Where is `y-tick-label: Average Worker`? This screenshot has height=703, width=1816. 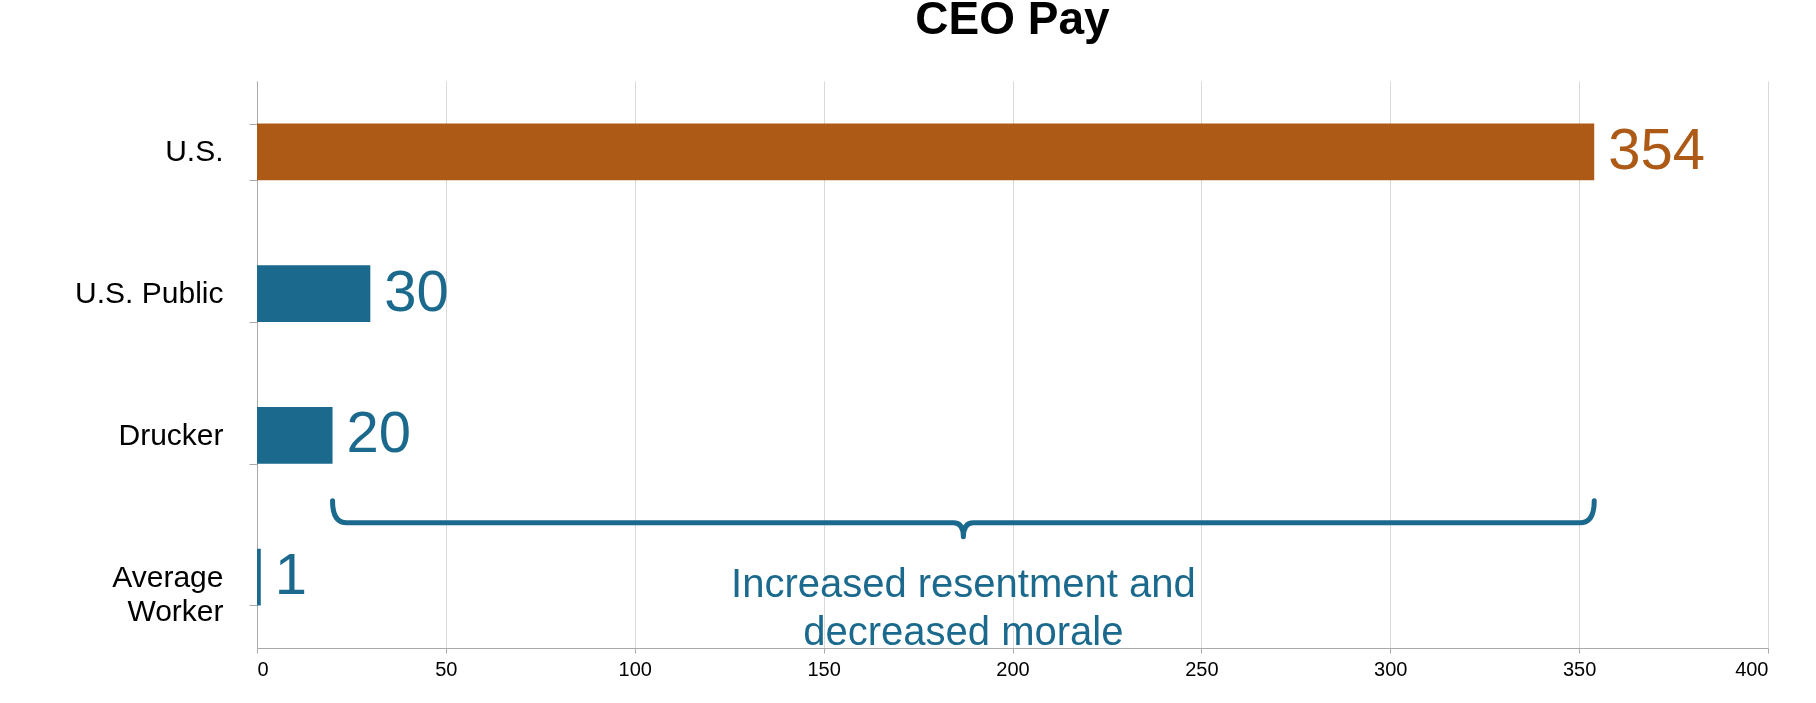
y-tick-label: Average Worker is located at coordinates (168, 593).